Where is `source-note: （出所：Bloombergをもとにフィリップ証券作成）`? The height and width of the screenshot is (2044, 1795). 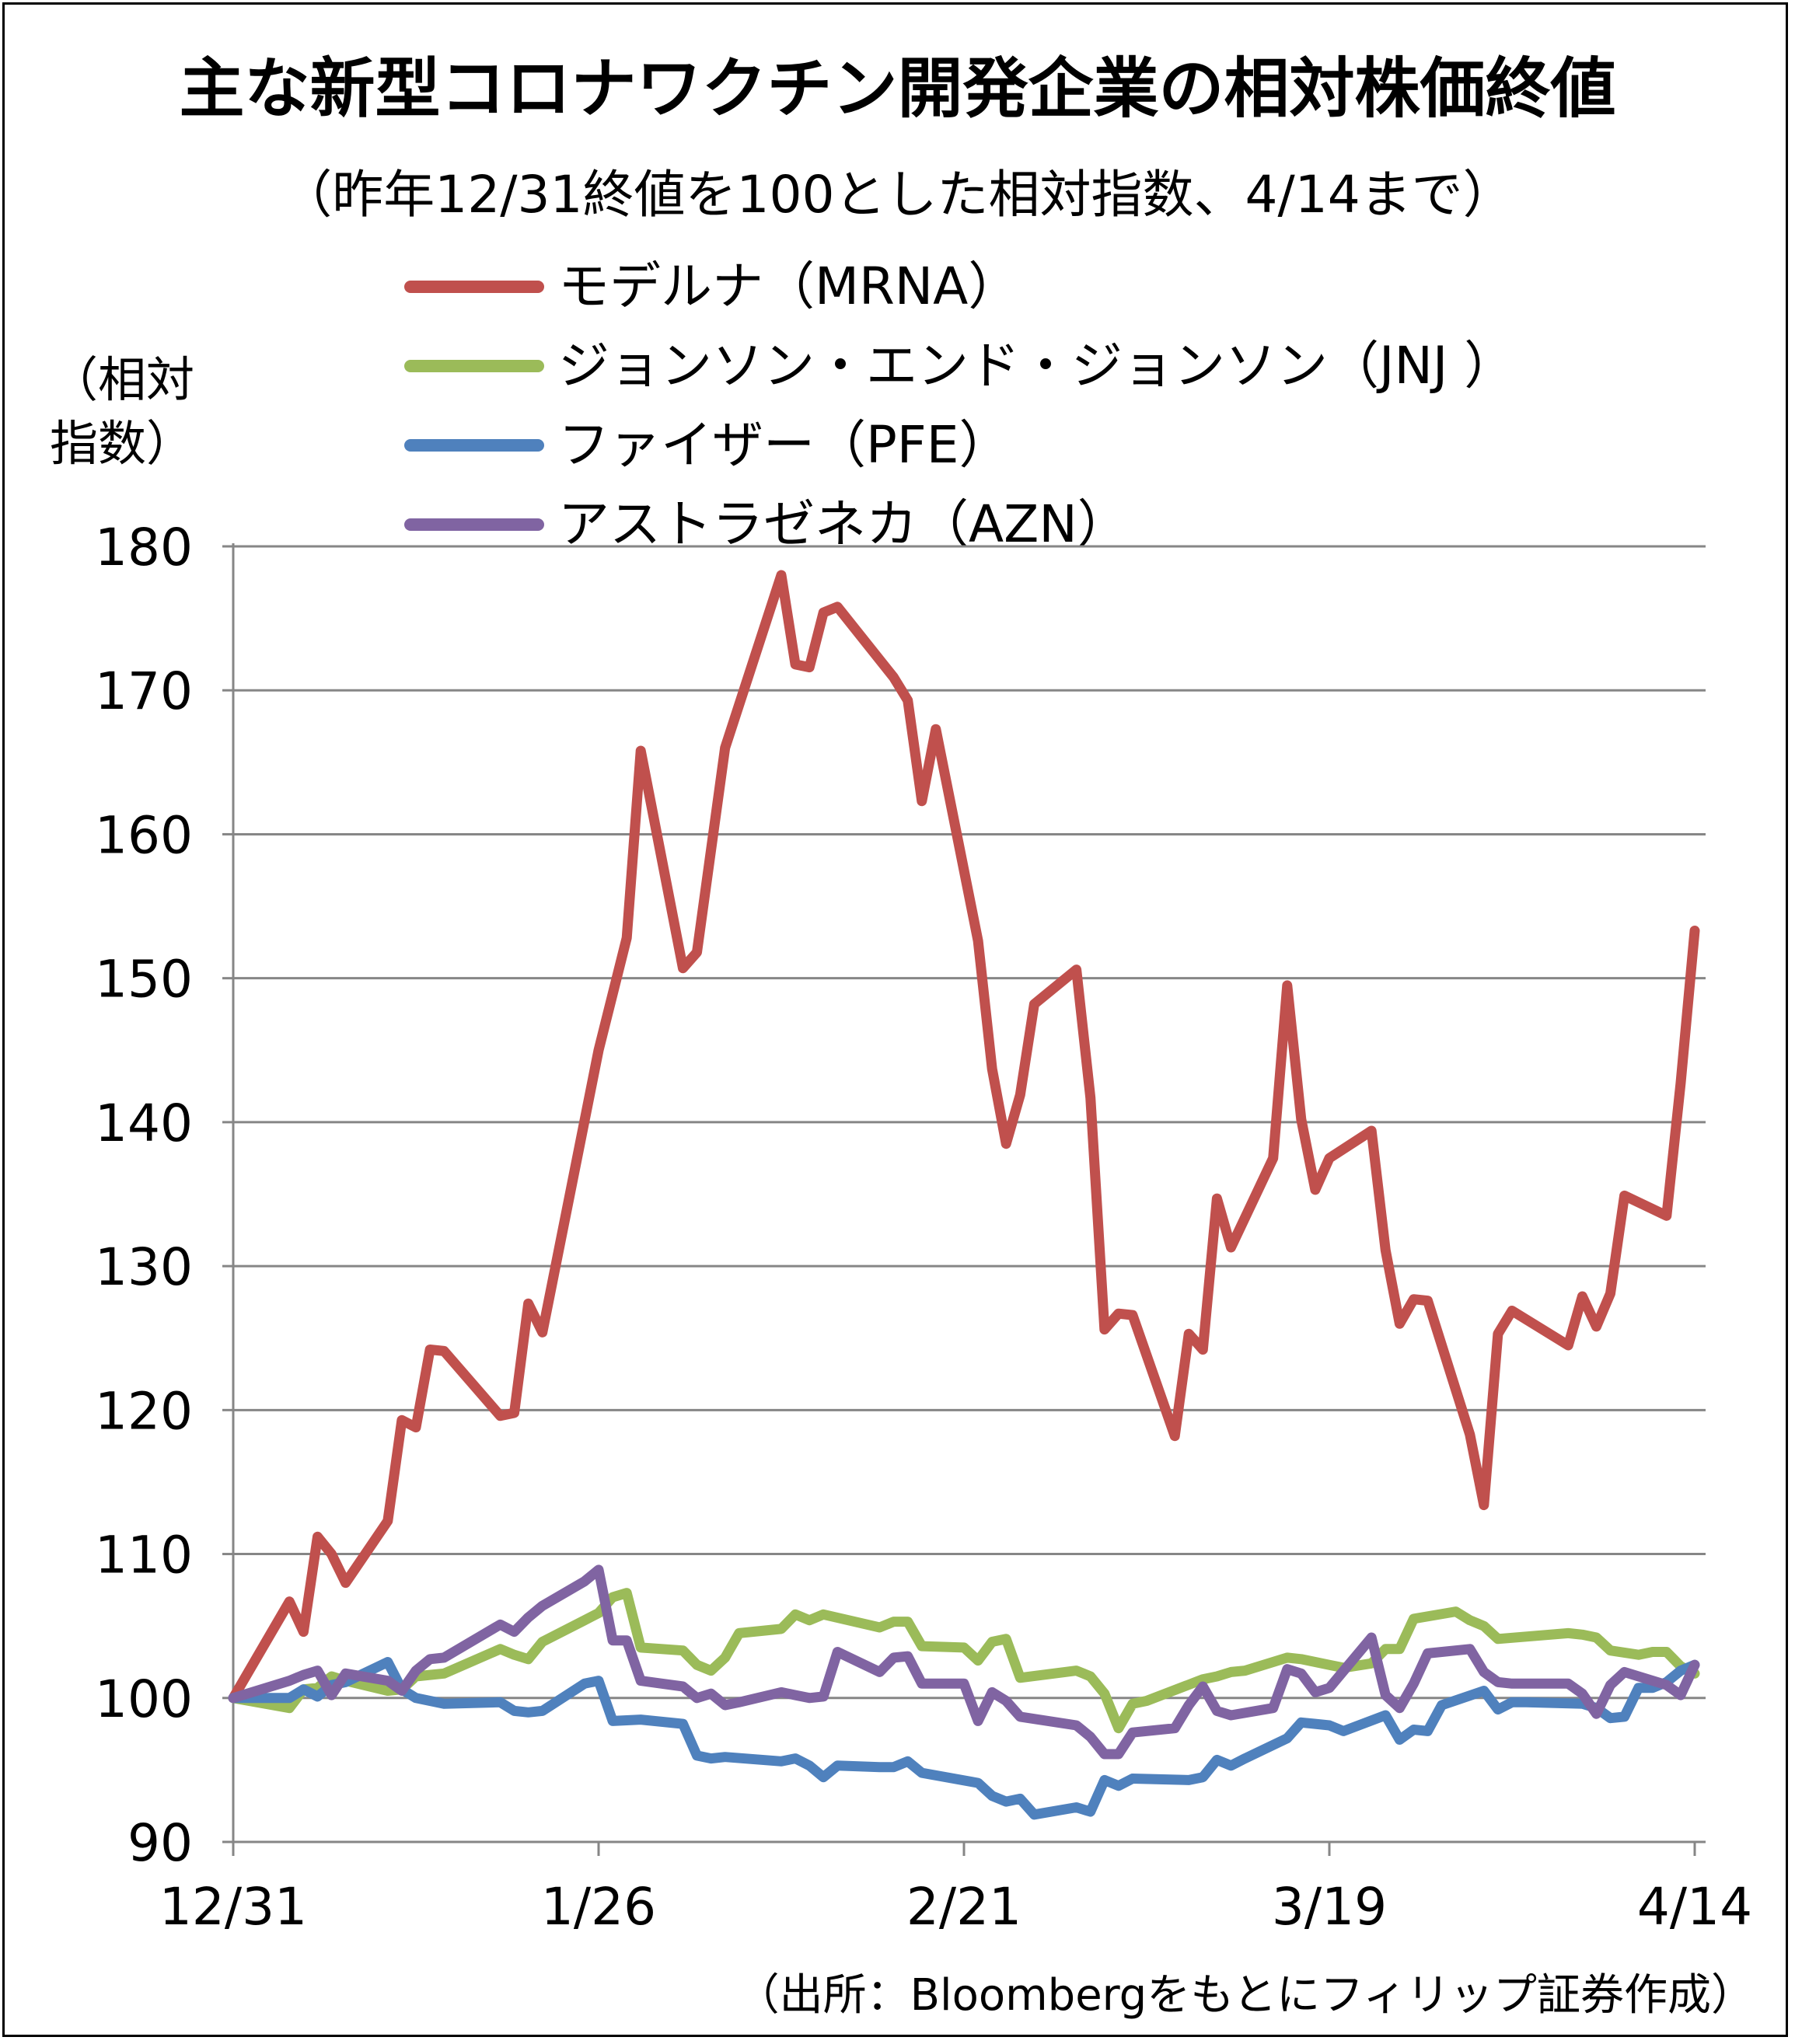
source-note: （出所：Bloombergをもとにフィリップ証券作成） is located at coordinates (1245, 1995).